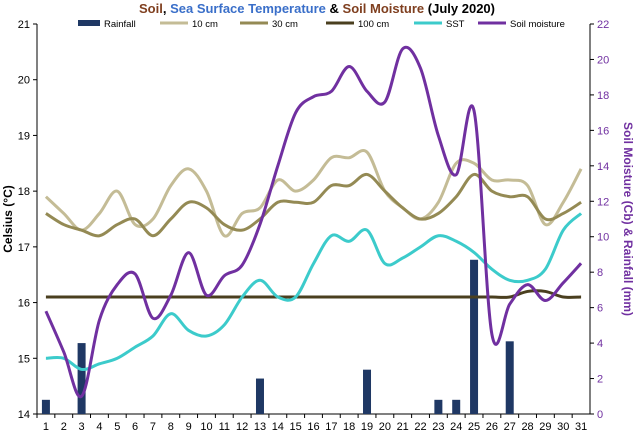 The image size is (634, 434). Describe the element at coordinates (24, 248) in the screenshot. I see `y-tick-label-left: 17` at that location.